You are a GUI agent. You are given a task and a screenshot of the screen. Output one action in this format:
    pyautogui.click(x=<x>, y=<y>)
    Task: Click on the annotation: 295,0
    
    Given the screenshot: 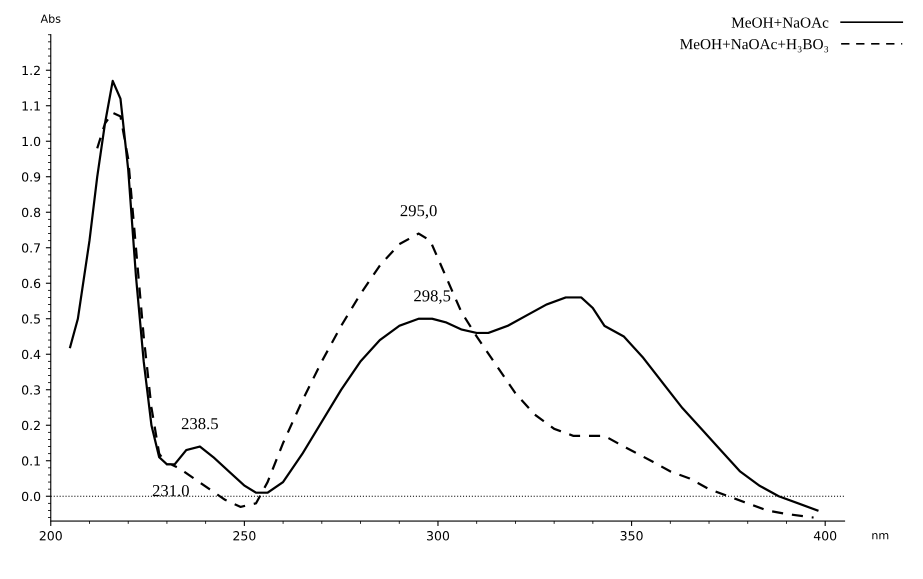 What is the action you would take?
    pyautogui.click(x=418, y=212)
    